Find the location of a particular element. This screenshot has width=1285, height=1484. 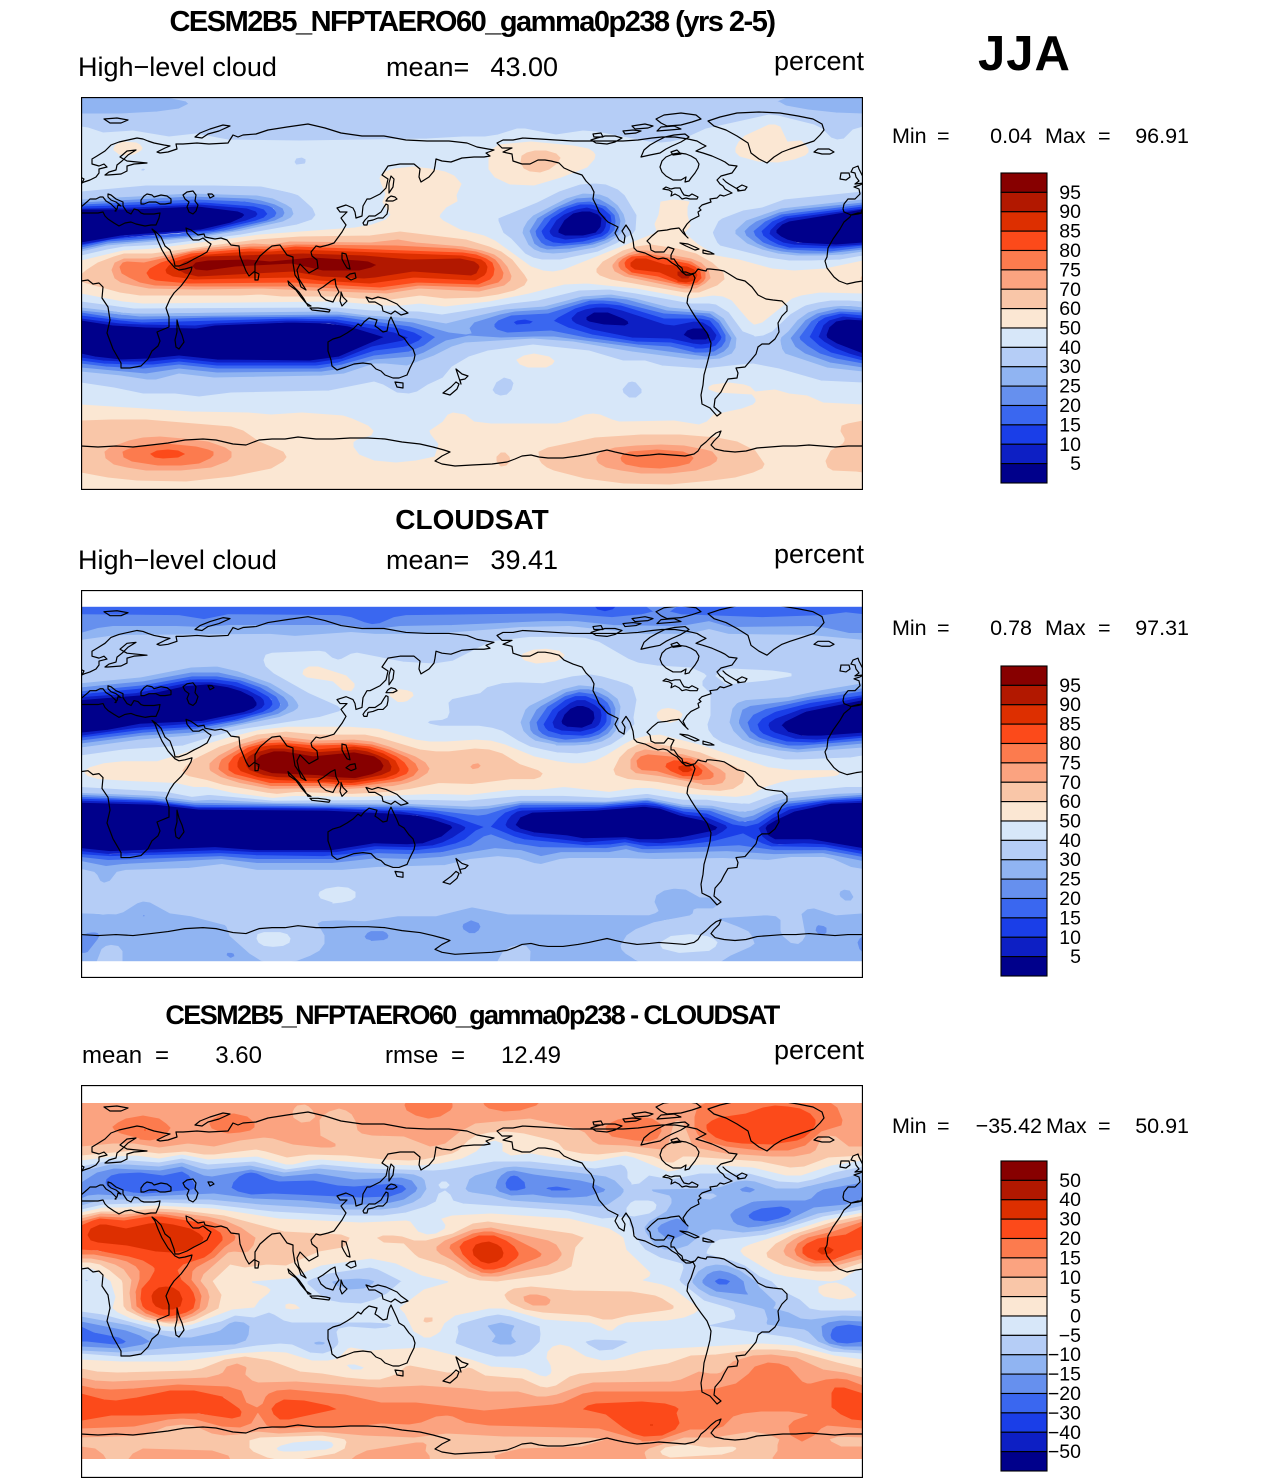

svg-text: 0 is located at coordinates (1075, 1317).